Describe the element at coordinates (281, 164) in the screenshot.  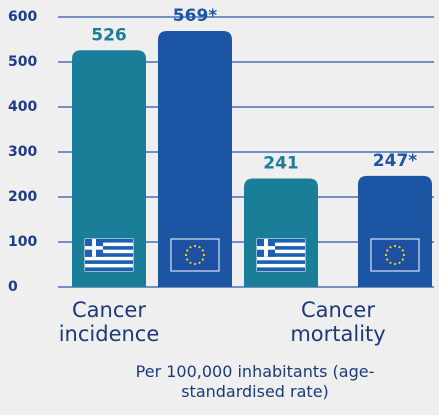
I see `value-label: 241` at that location.